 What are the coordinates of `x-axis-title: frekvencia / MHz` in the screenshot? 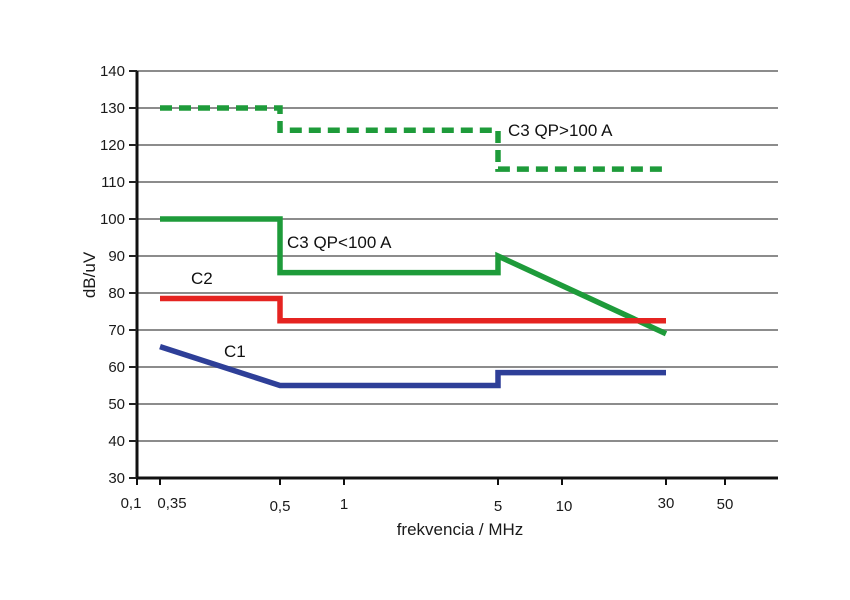 It's located at (460, 529).